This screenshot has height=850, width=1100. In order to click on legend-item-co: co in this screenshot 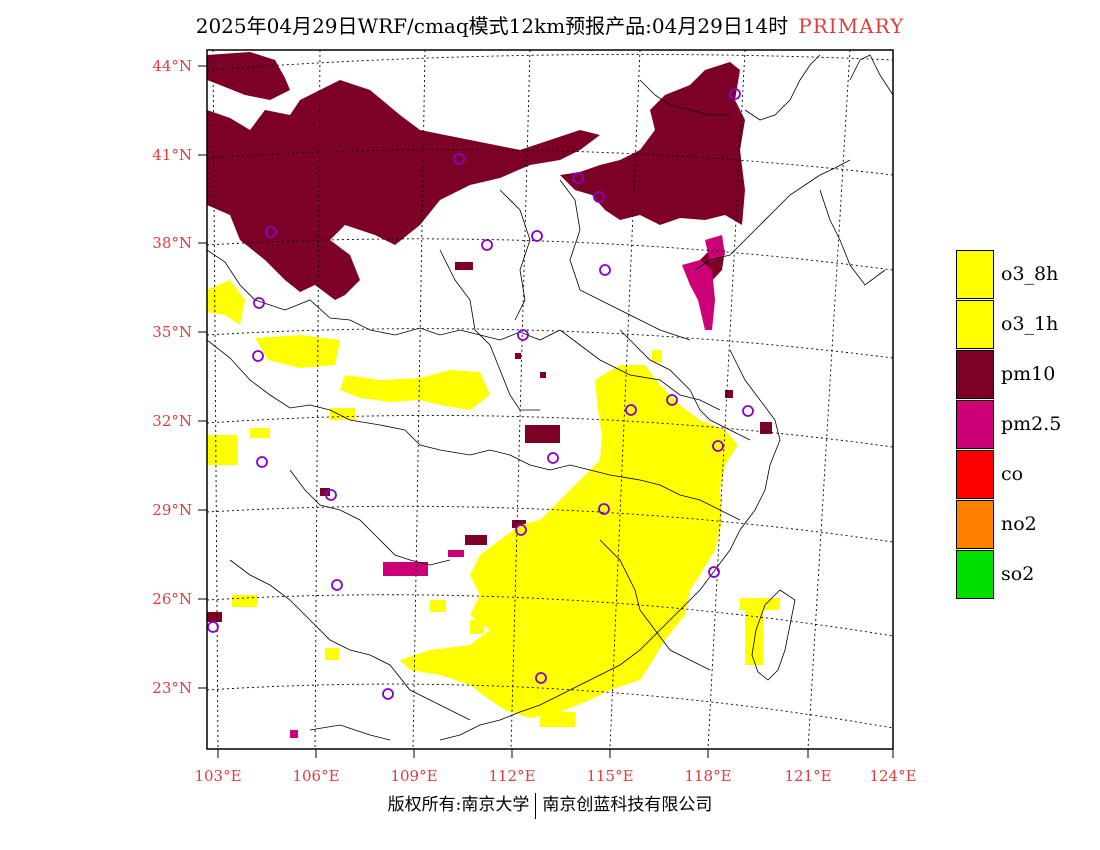, I will do `click(1017, 474)`.